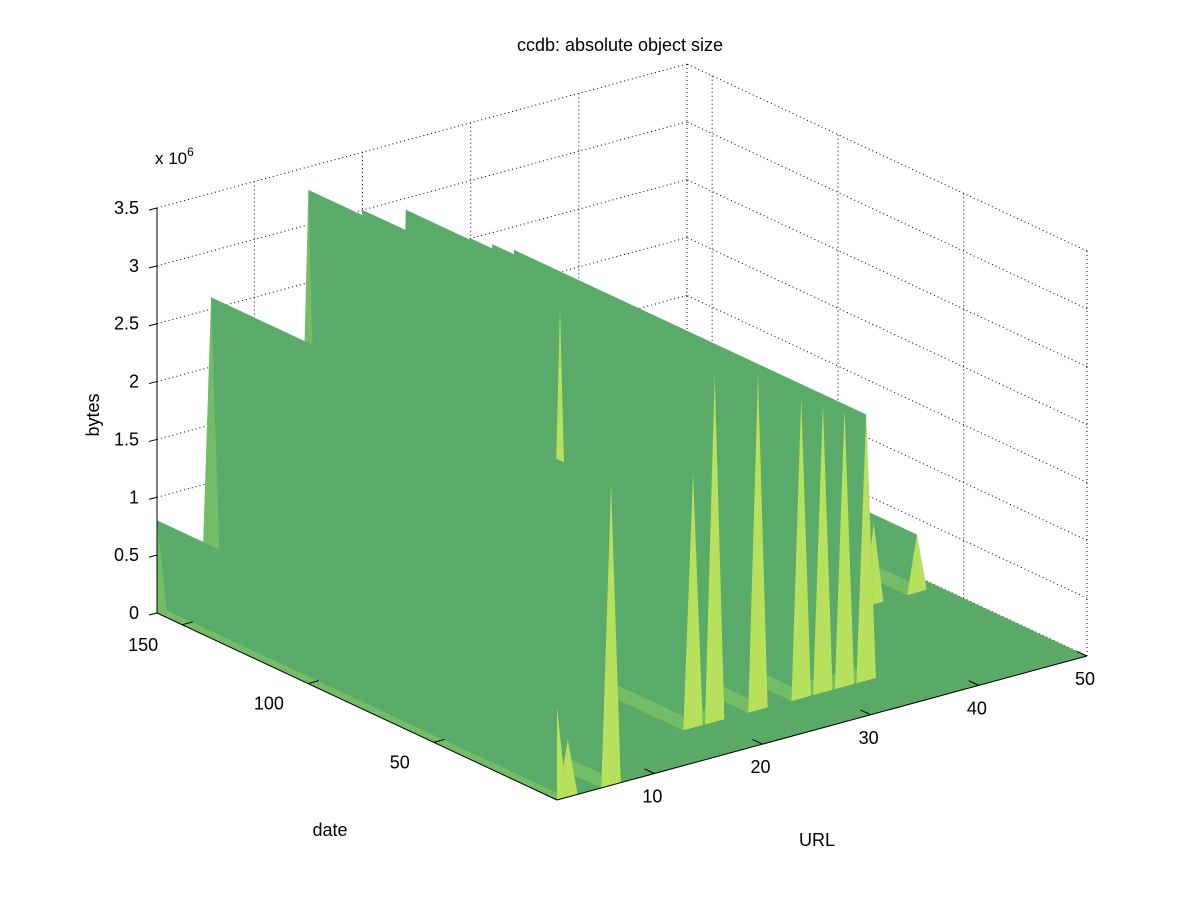 The width and height of the screenshot is (1201, 901). I want to click on z-tick-label: 2, so click(134, 382).